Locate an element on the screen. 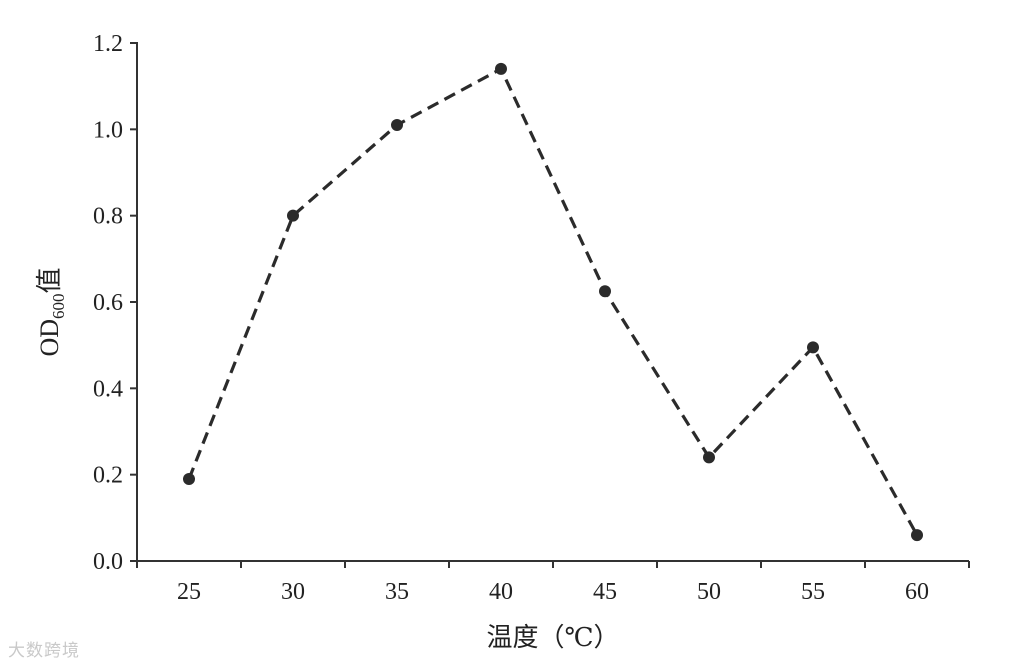 This screenshot has height=667, width=1011. y-tick-label: 0.2 is located at coordinates (108, 476).